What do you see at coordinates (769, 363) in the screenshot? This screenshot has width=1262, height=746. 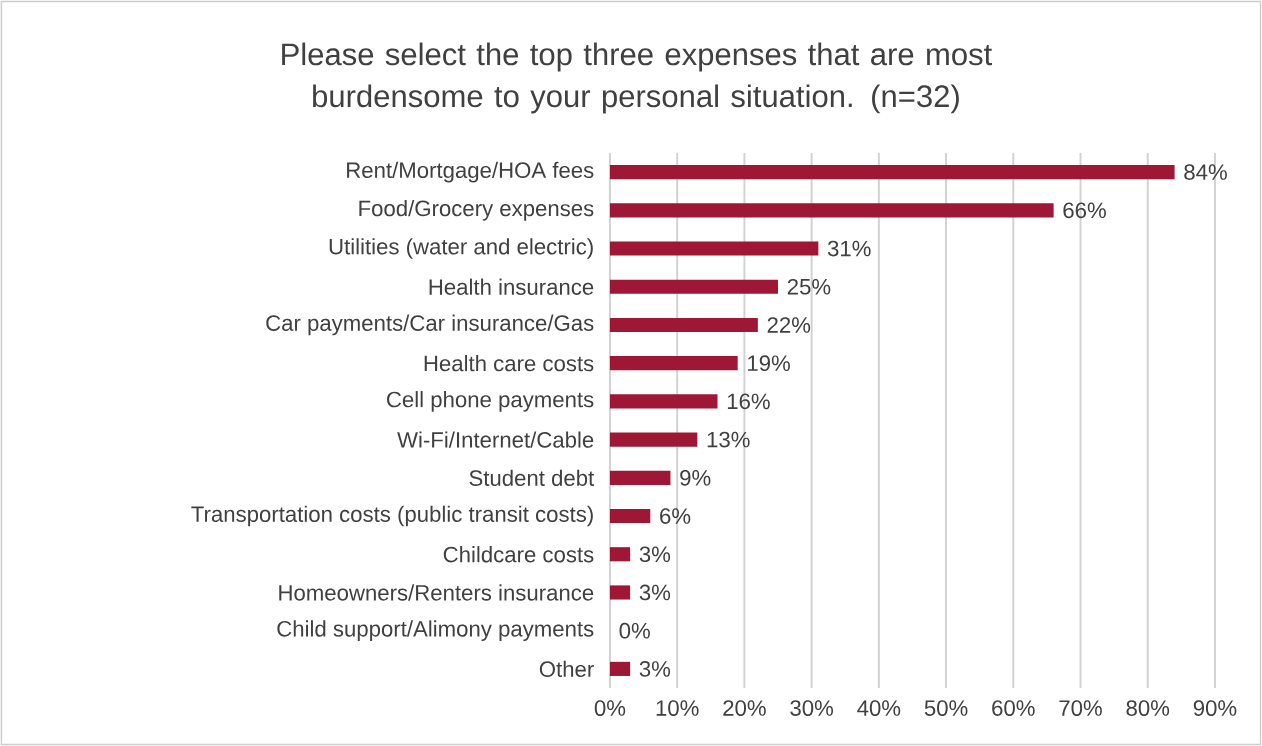 I see `data-label: 19%` at bounding box center [769, 363].